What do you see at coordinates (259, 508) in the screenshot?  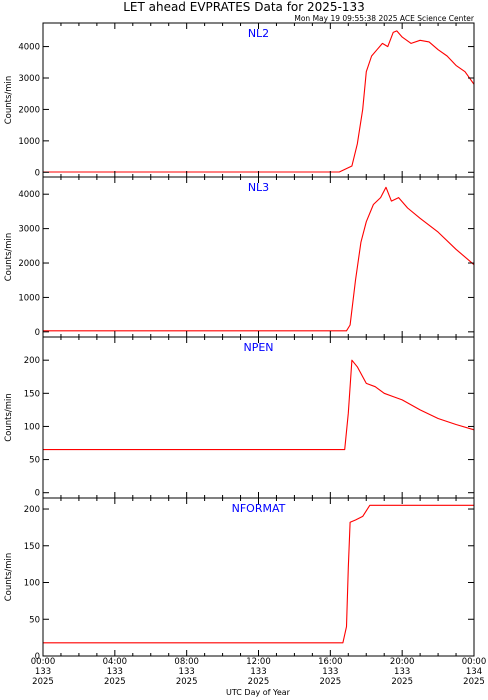 I see `panel-label: NFORMAT` at bounding box center [259, 508].